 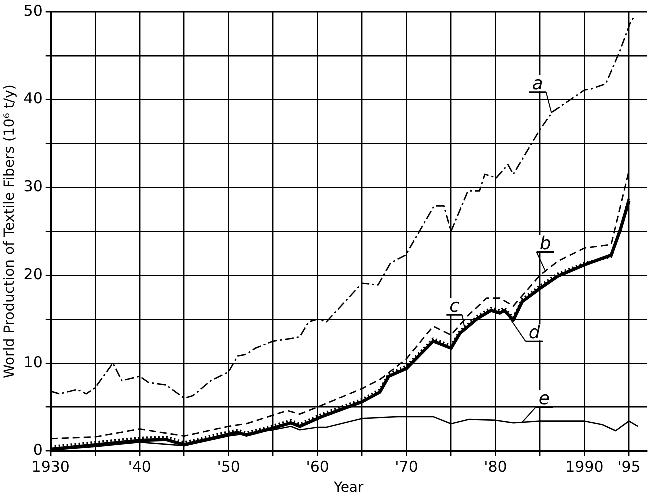 I want to click on series-label: e, so click(x=544, y=399).